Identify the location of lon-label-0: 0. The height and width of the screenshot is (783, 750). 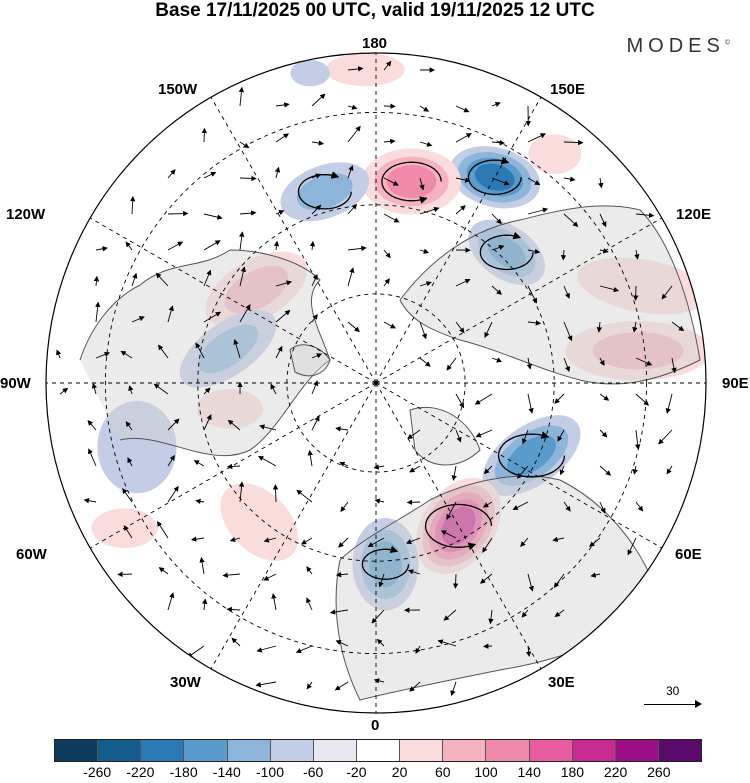
(375, 725).